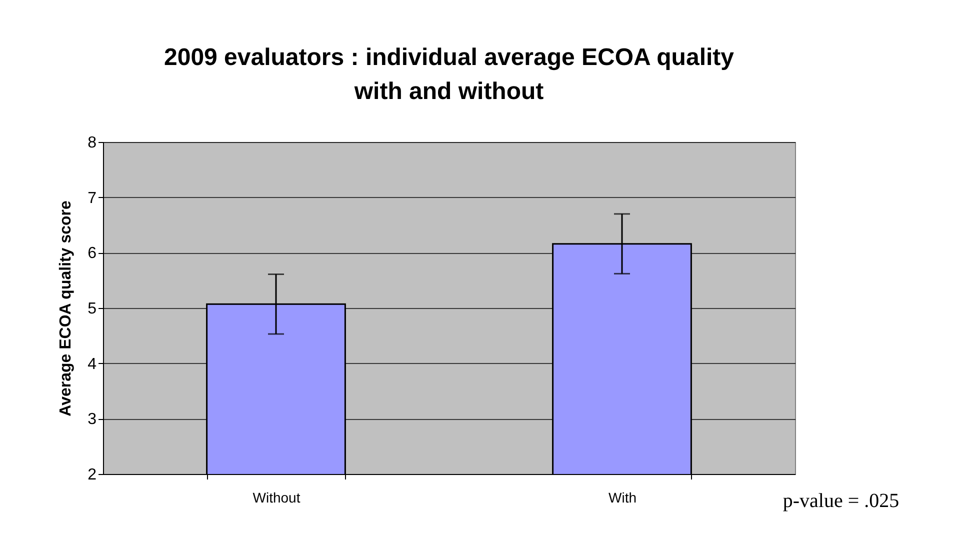  I want to click on y-tick-label: 7, so click(92, 198).